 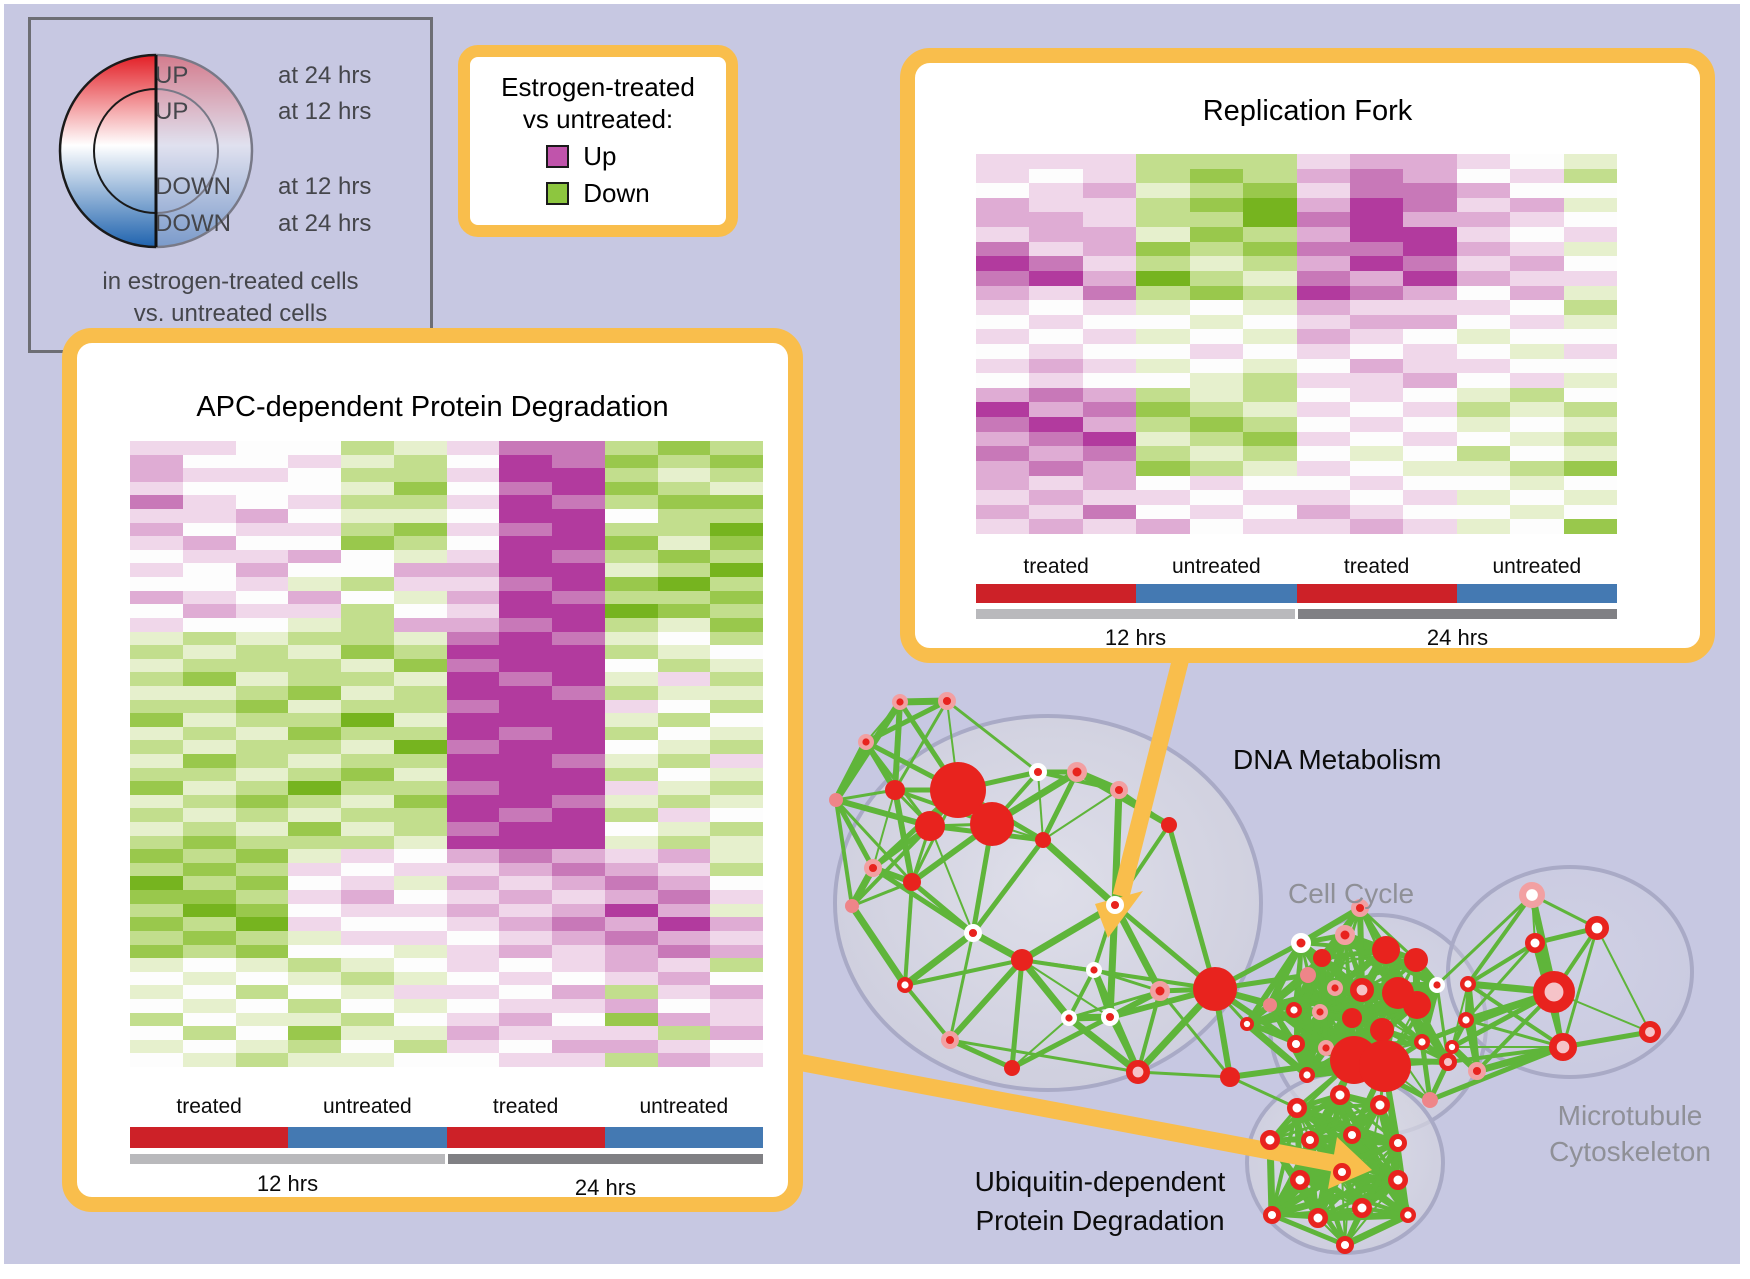 What do you see at coordinates (287, 1183) in the screenshot?
I see `apc-12hrs-label: 12 hrs` at bounding box center [287, 1183].